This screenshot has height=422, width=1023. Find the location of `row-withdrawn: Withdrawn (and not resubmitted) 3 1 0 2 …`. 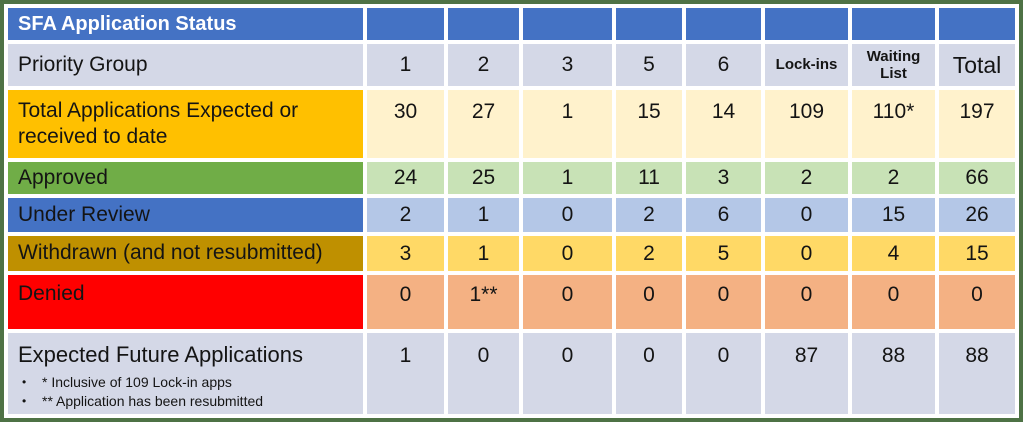

row-withdrawn: Withdrawn (and not resubmitted) 3 1 0 2 … is located at coordinates (511, 253).